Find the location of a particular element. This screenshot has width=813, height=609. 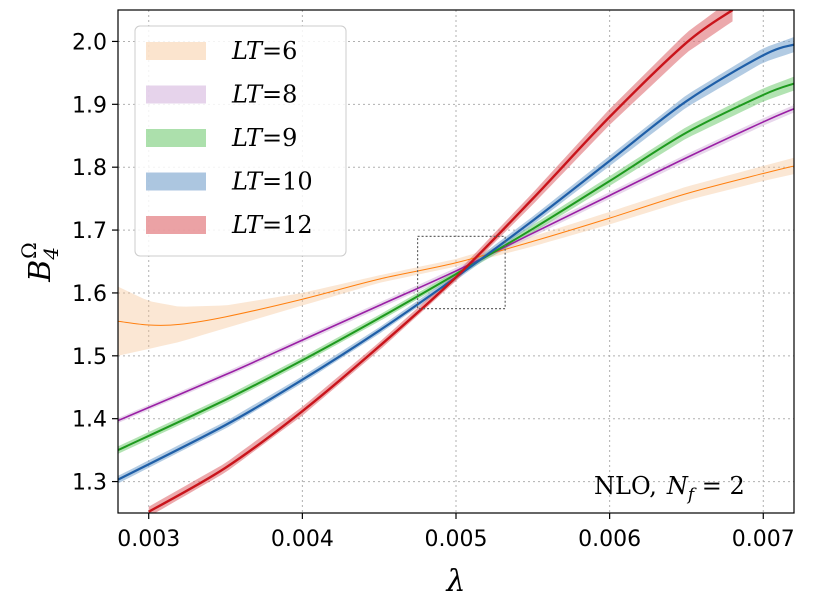

annotation-sub: f is located at coordinates (691, 495).